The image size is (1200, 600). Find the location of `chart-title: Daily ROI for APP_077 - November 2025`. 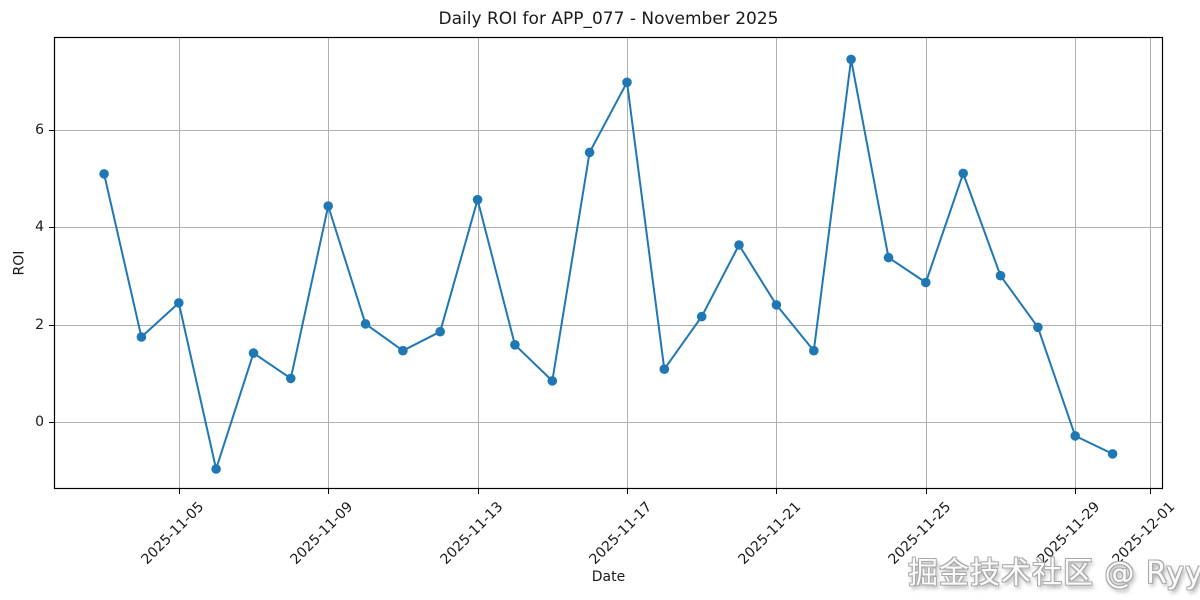

chart-title: Daily ROI for APP_077 - November 2025 is located at coordinates (608, 19).